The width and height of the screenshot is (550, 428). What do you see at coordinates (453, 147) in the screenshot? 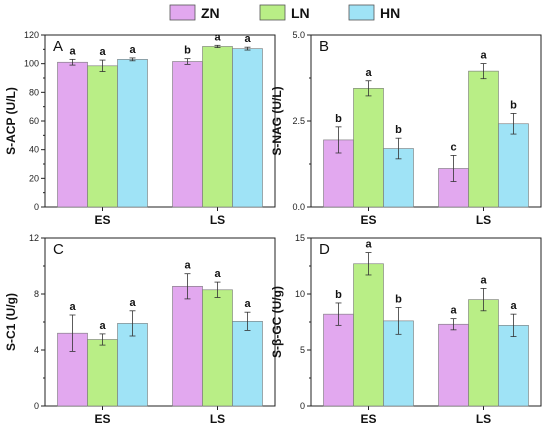
I see `significance-letter: c` at bounding box center [453, 147].